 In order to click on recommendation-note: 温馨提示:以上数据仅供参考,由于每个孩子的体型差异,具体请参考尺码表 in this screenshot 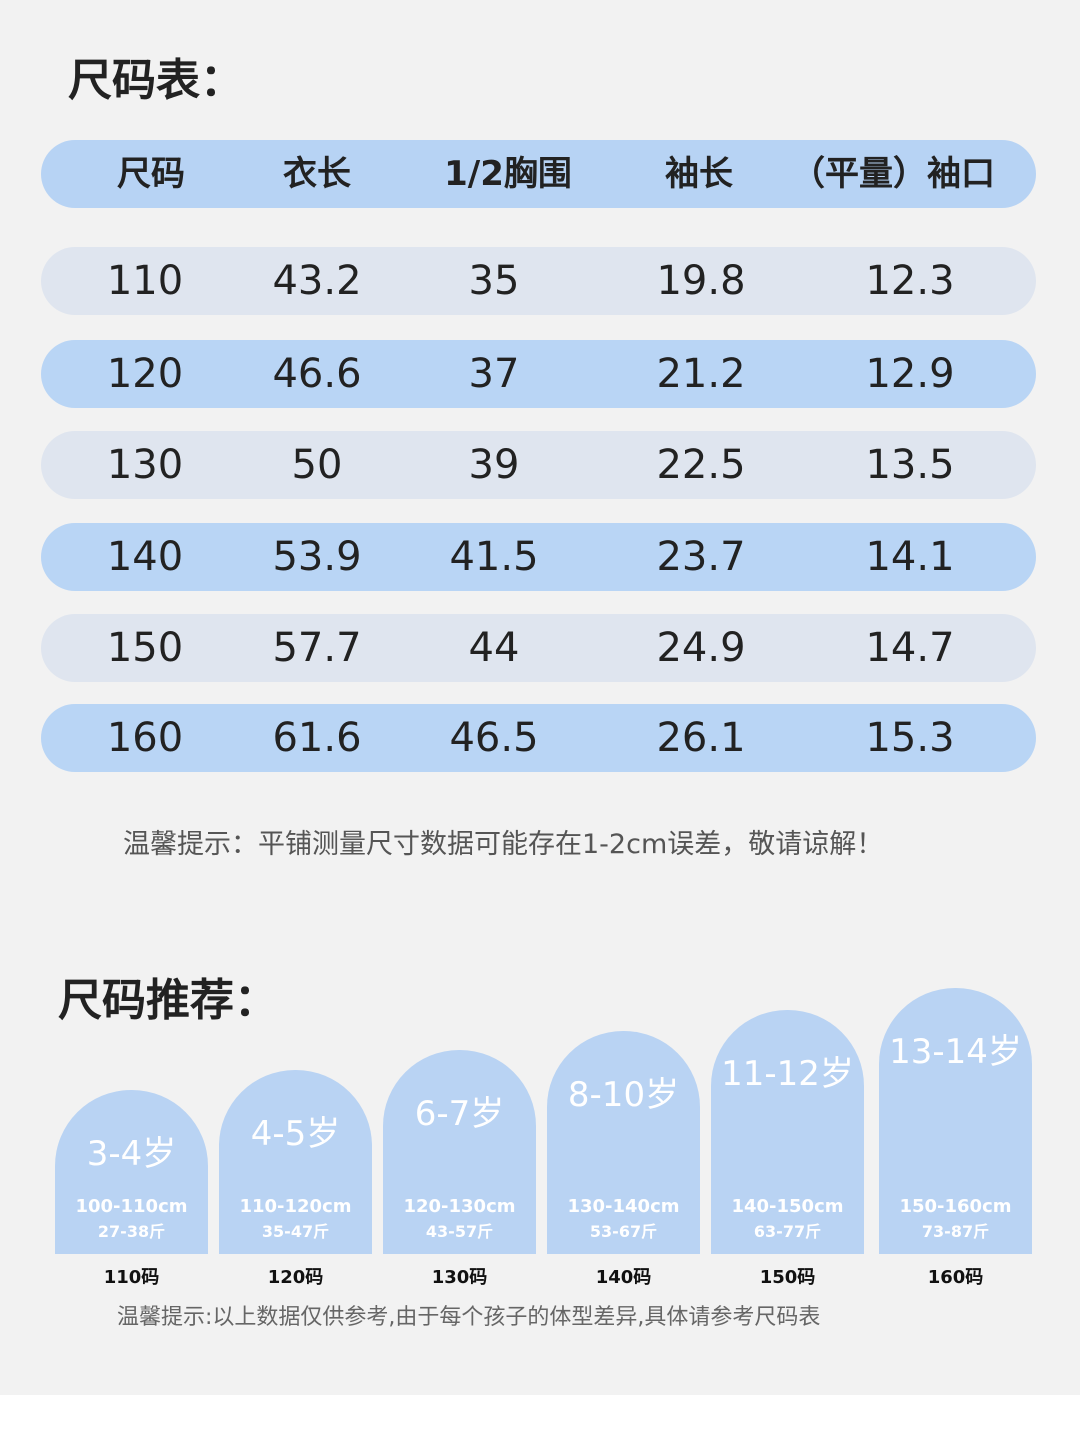, I will do `click(469, 1317)`.